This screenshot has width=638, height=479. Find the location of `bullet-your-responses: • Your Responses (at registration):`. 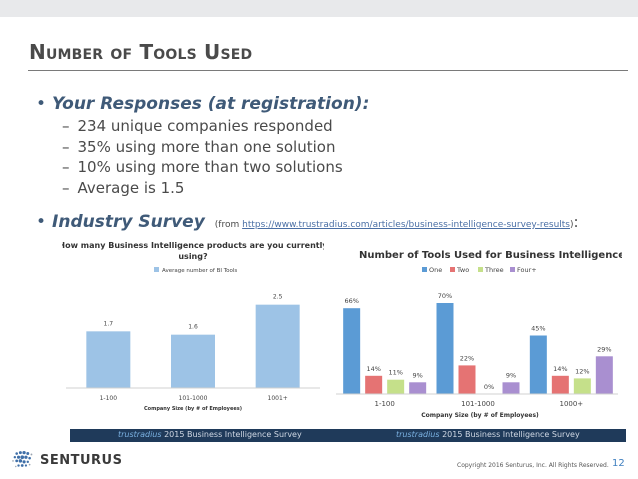

bullet-your-responses: • Your Responses (at registration): is located at coordinates (202, 104).